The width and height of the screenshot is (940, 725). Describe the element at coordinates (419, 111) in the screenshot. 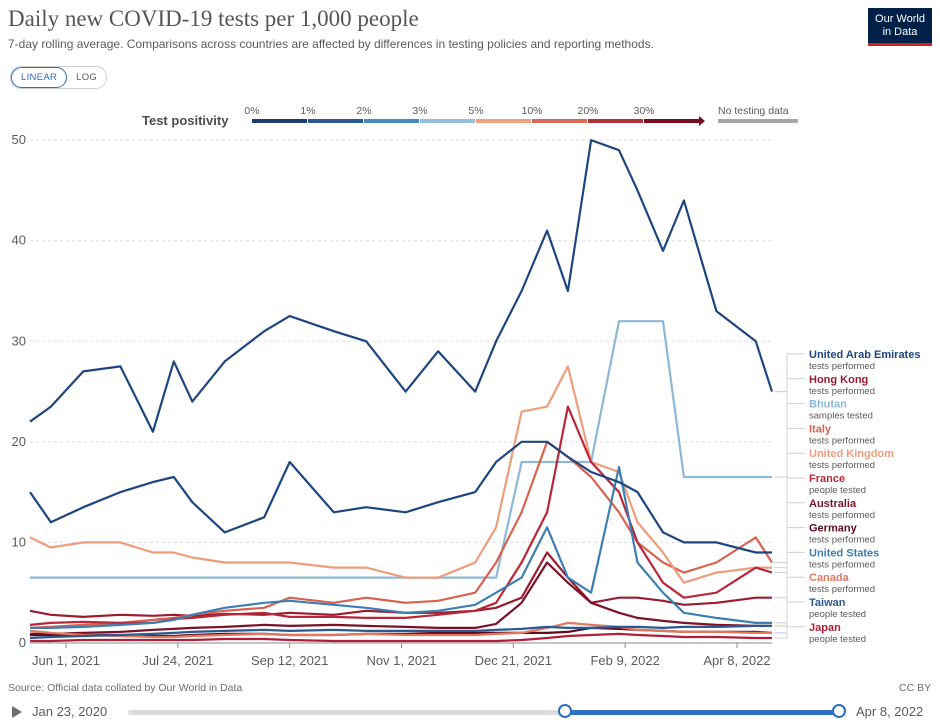

I see `legend-bin-label: 3%` at that location.